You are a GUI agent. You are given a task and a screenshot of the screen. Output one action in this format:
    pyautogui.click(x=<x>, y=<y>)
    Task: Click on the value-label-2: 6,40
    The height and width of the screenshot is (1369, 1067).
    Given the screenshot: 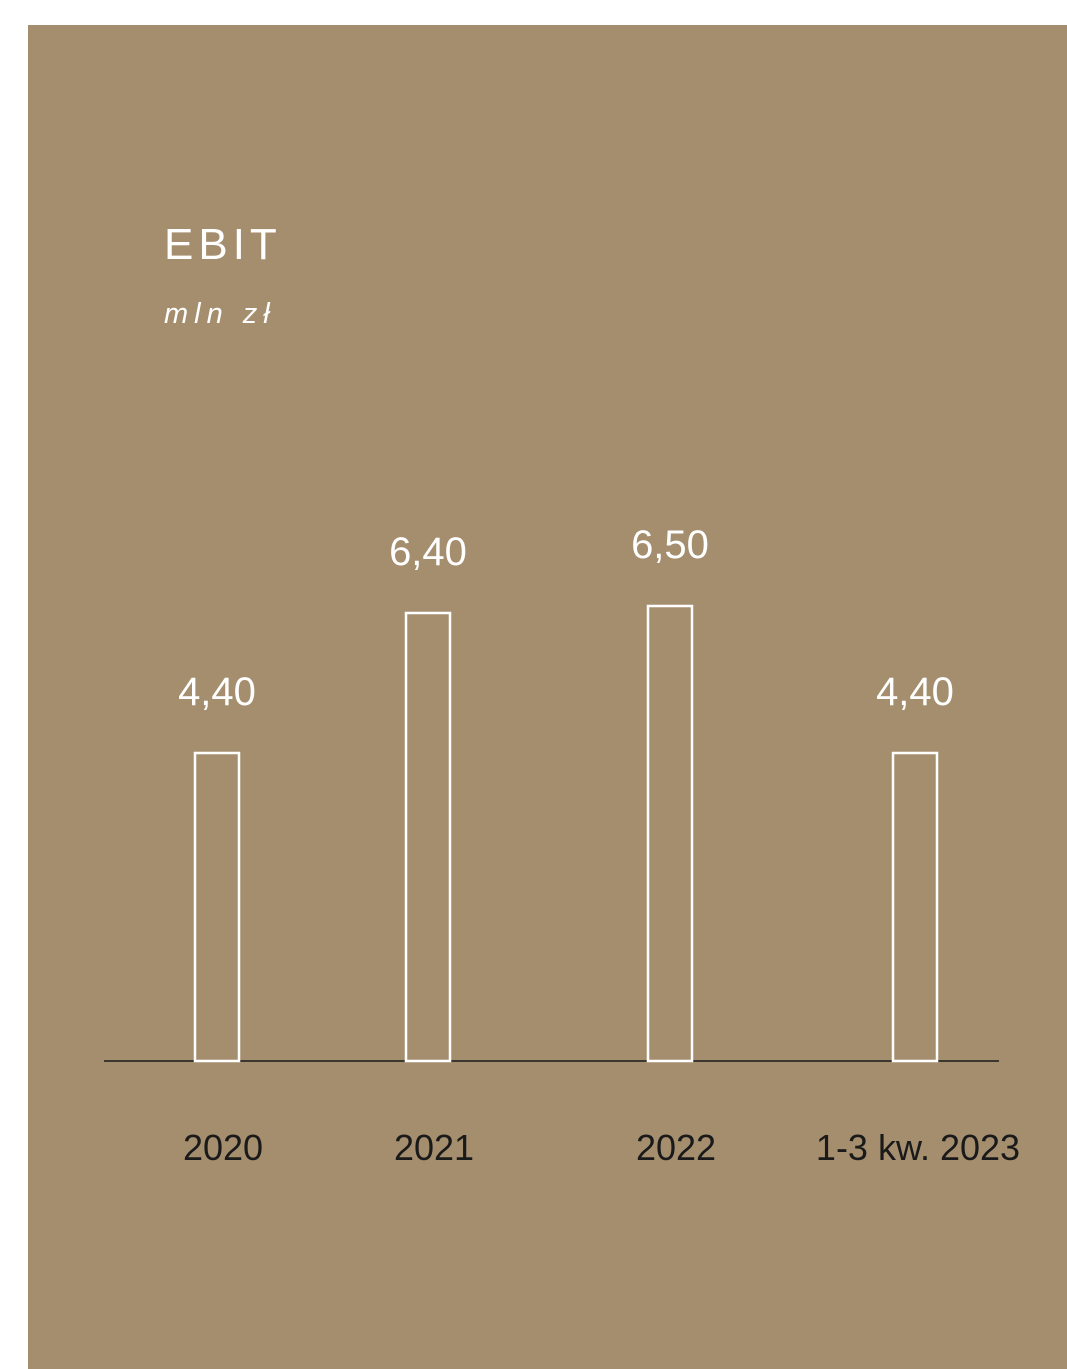 What is the action you would take?
    pyautogui.click(x=428, y=552)
    